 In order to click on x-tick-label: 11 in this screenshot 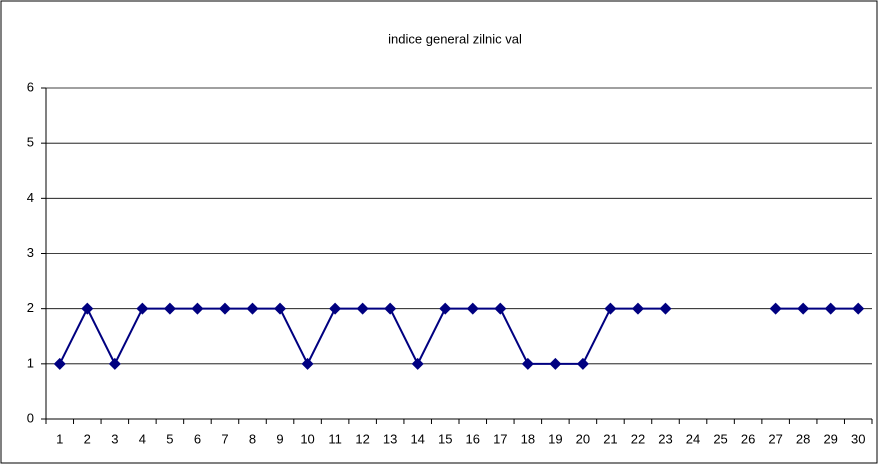, I will do `click(335, 438)`.